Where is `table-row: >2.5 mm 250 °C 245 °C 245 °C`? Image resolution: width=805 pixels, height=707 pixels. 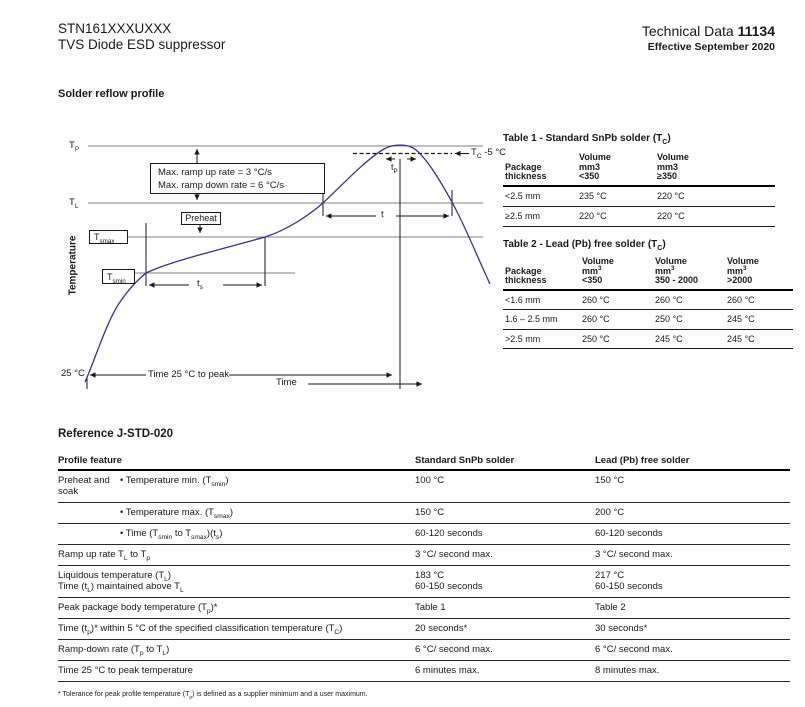 table-row: >2.5 mm 250 °C 245 °C 245 °C is located at coordinates (648, 339).